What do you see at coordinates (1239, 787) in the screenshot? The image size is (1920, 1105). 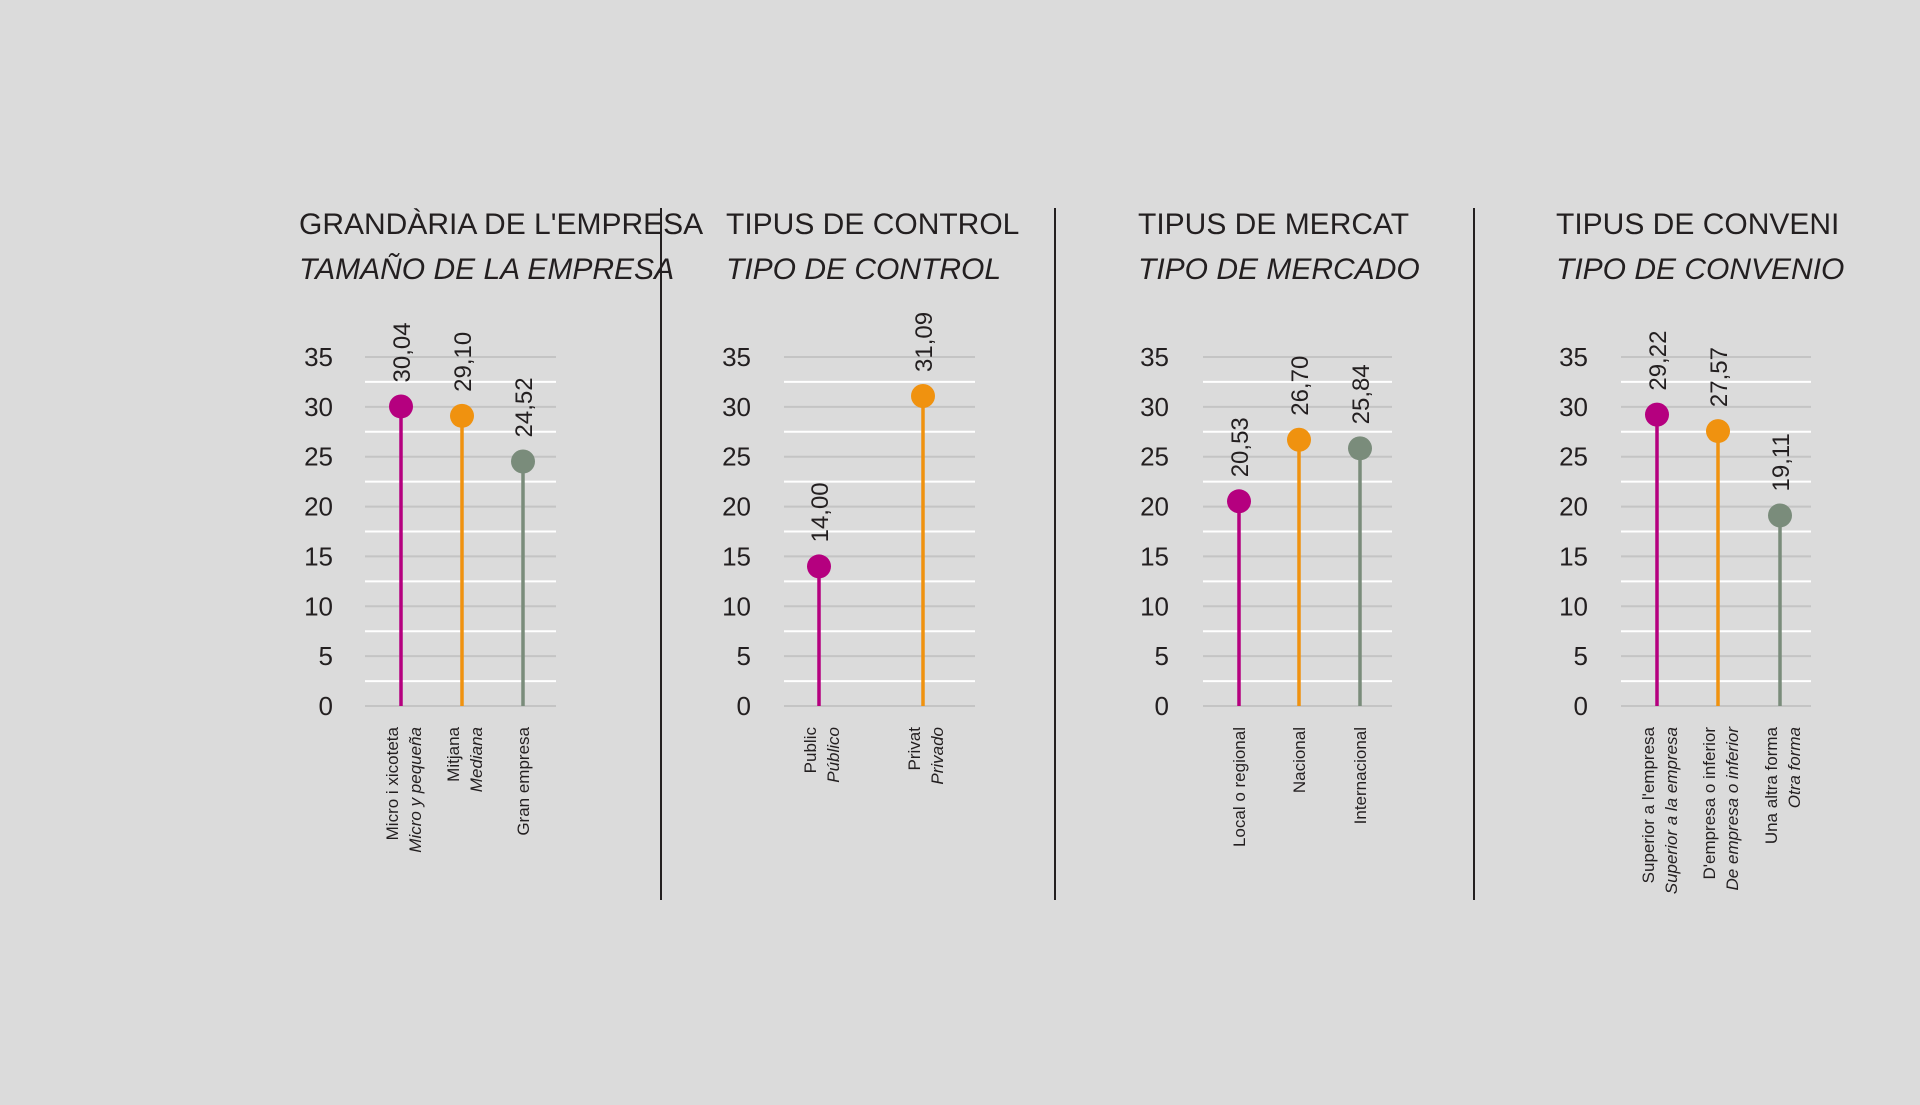 I see `category-label: Local o regional` at bounding box center [1239, 787].